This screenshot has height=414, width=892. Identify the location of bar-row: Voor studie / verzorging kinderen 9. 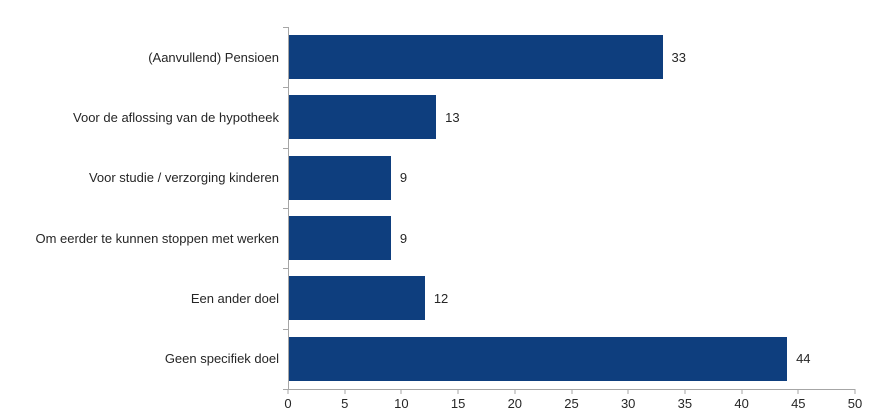
(427, 177).